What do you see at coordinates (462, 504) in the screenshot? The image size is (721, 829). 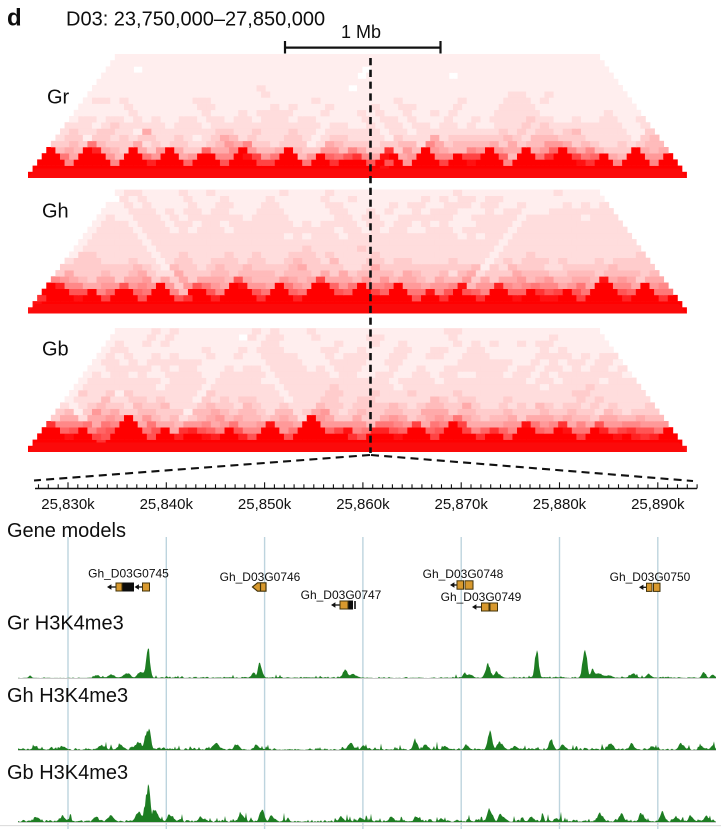 I see `svg-text: 25,870k` at bounding box center [462, 504].